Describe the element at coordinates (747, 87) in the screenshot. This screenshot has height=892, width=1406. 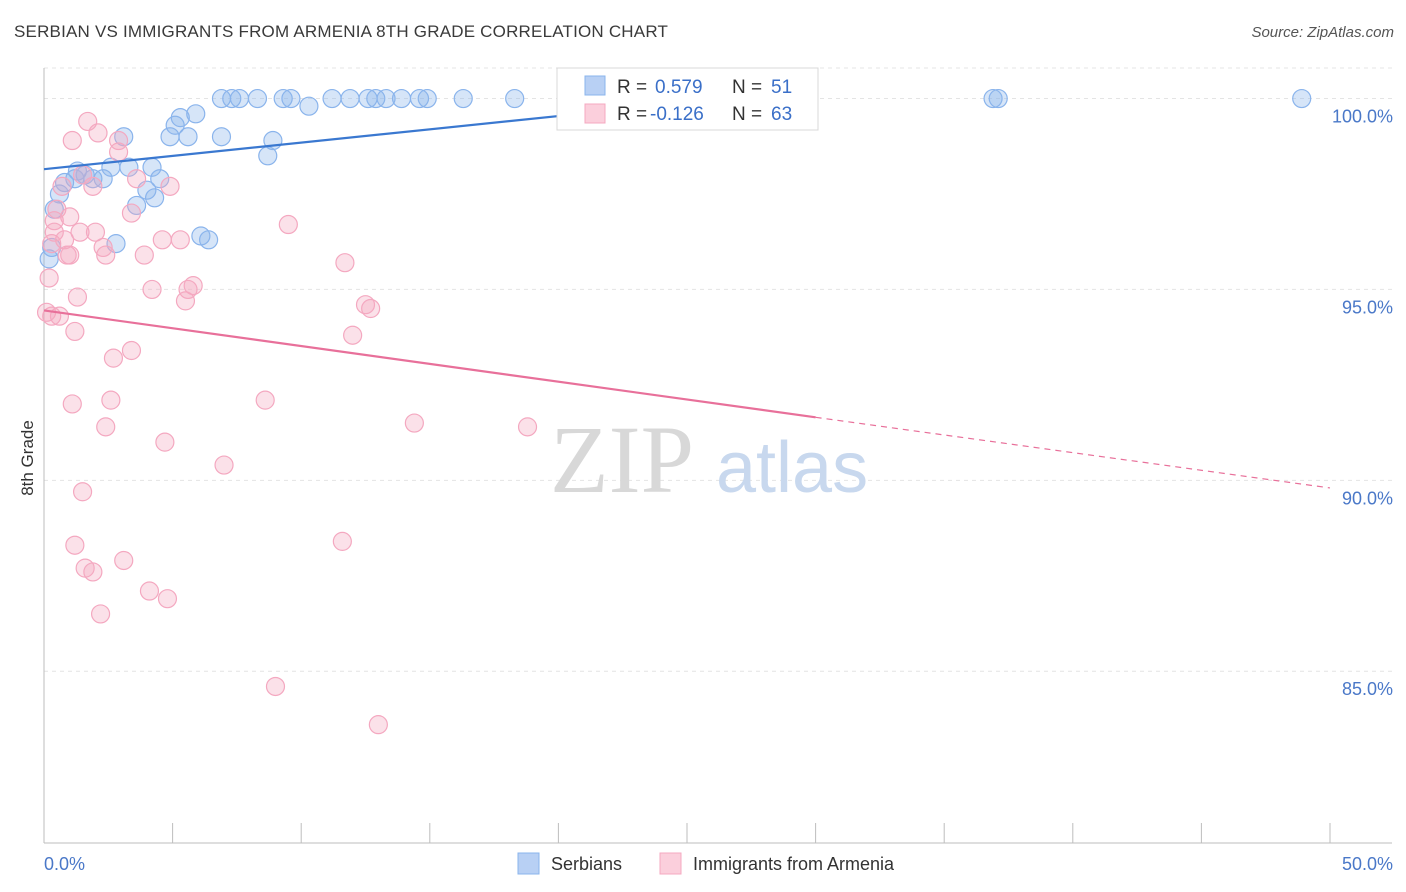
I see `legend-n-label-1: N =` at that location.